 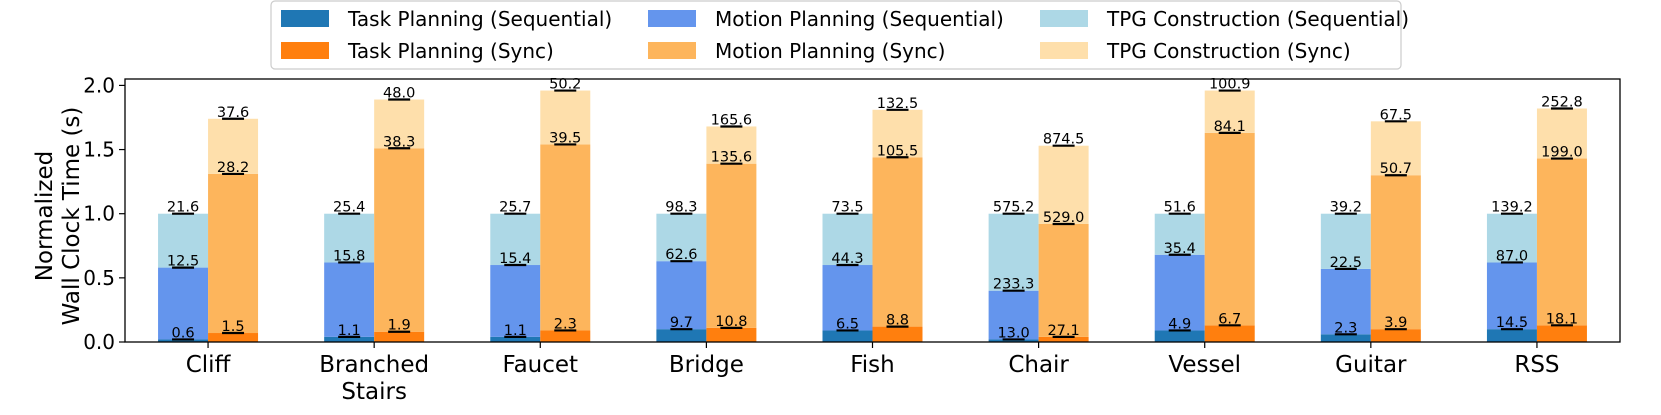 I want to click on data-label-sync-tpg-construction: 48.0, so click(x=399, y=94).